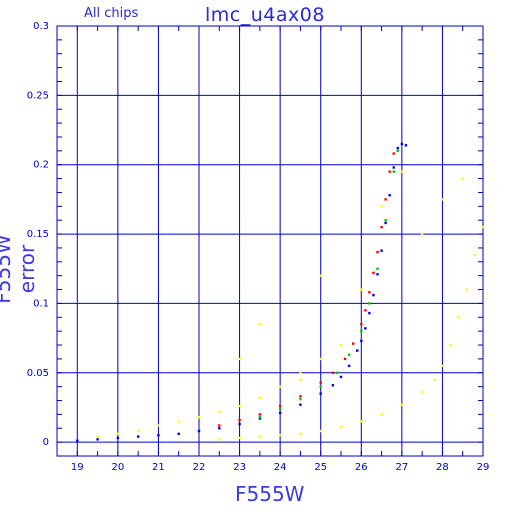 This screenshot has height=512, width=512. I want to click on x-tick-label: 22, so click(199, 467).